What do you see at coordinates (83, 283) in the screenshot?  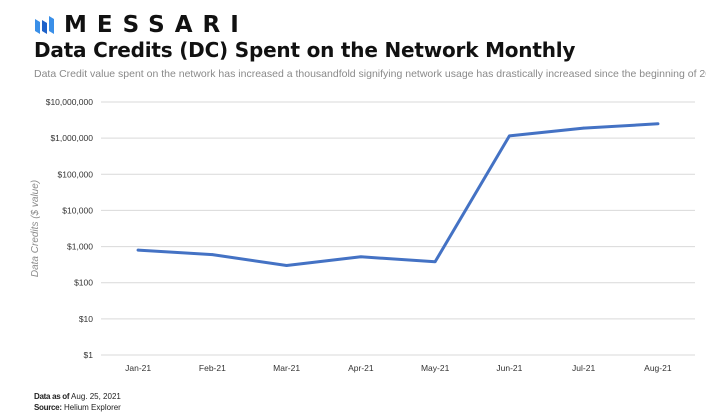 I see `y-tick-label: $100` at bounding box center [83, 283].